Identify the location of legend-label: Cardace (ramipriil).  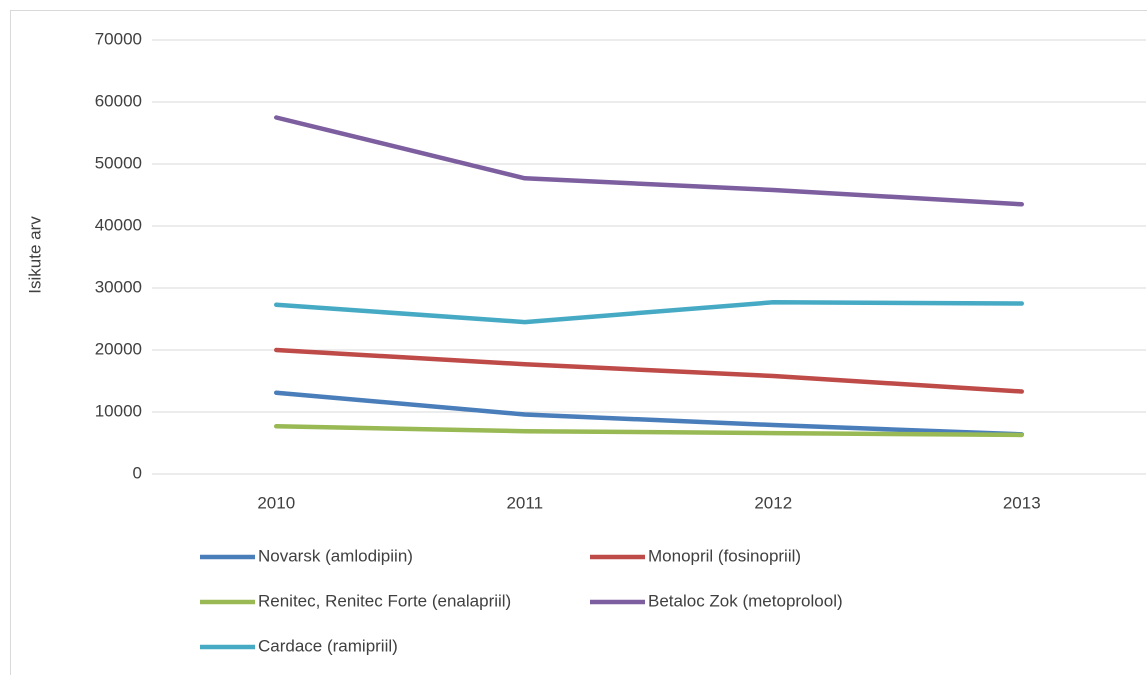
(328, 645).